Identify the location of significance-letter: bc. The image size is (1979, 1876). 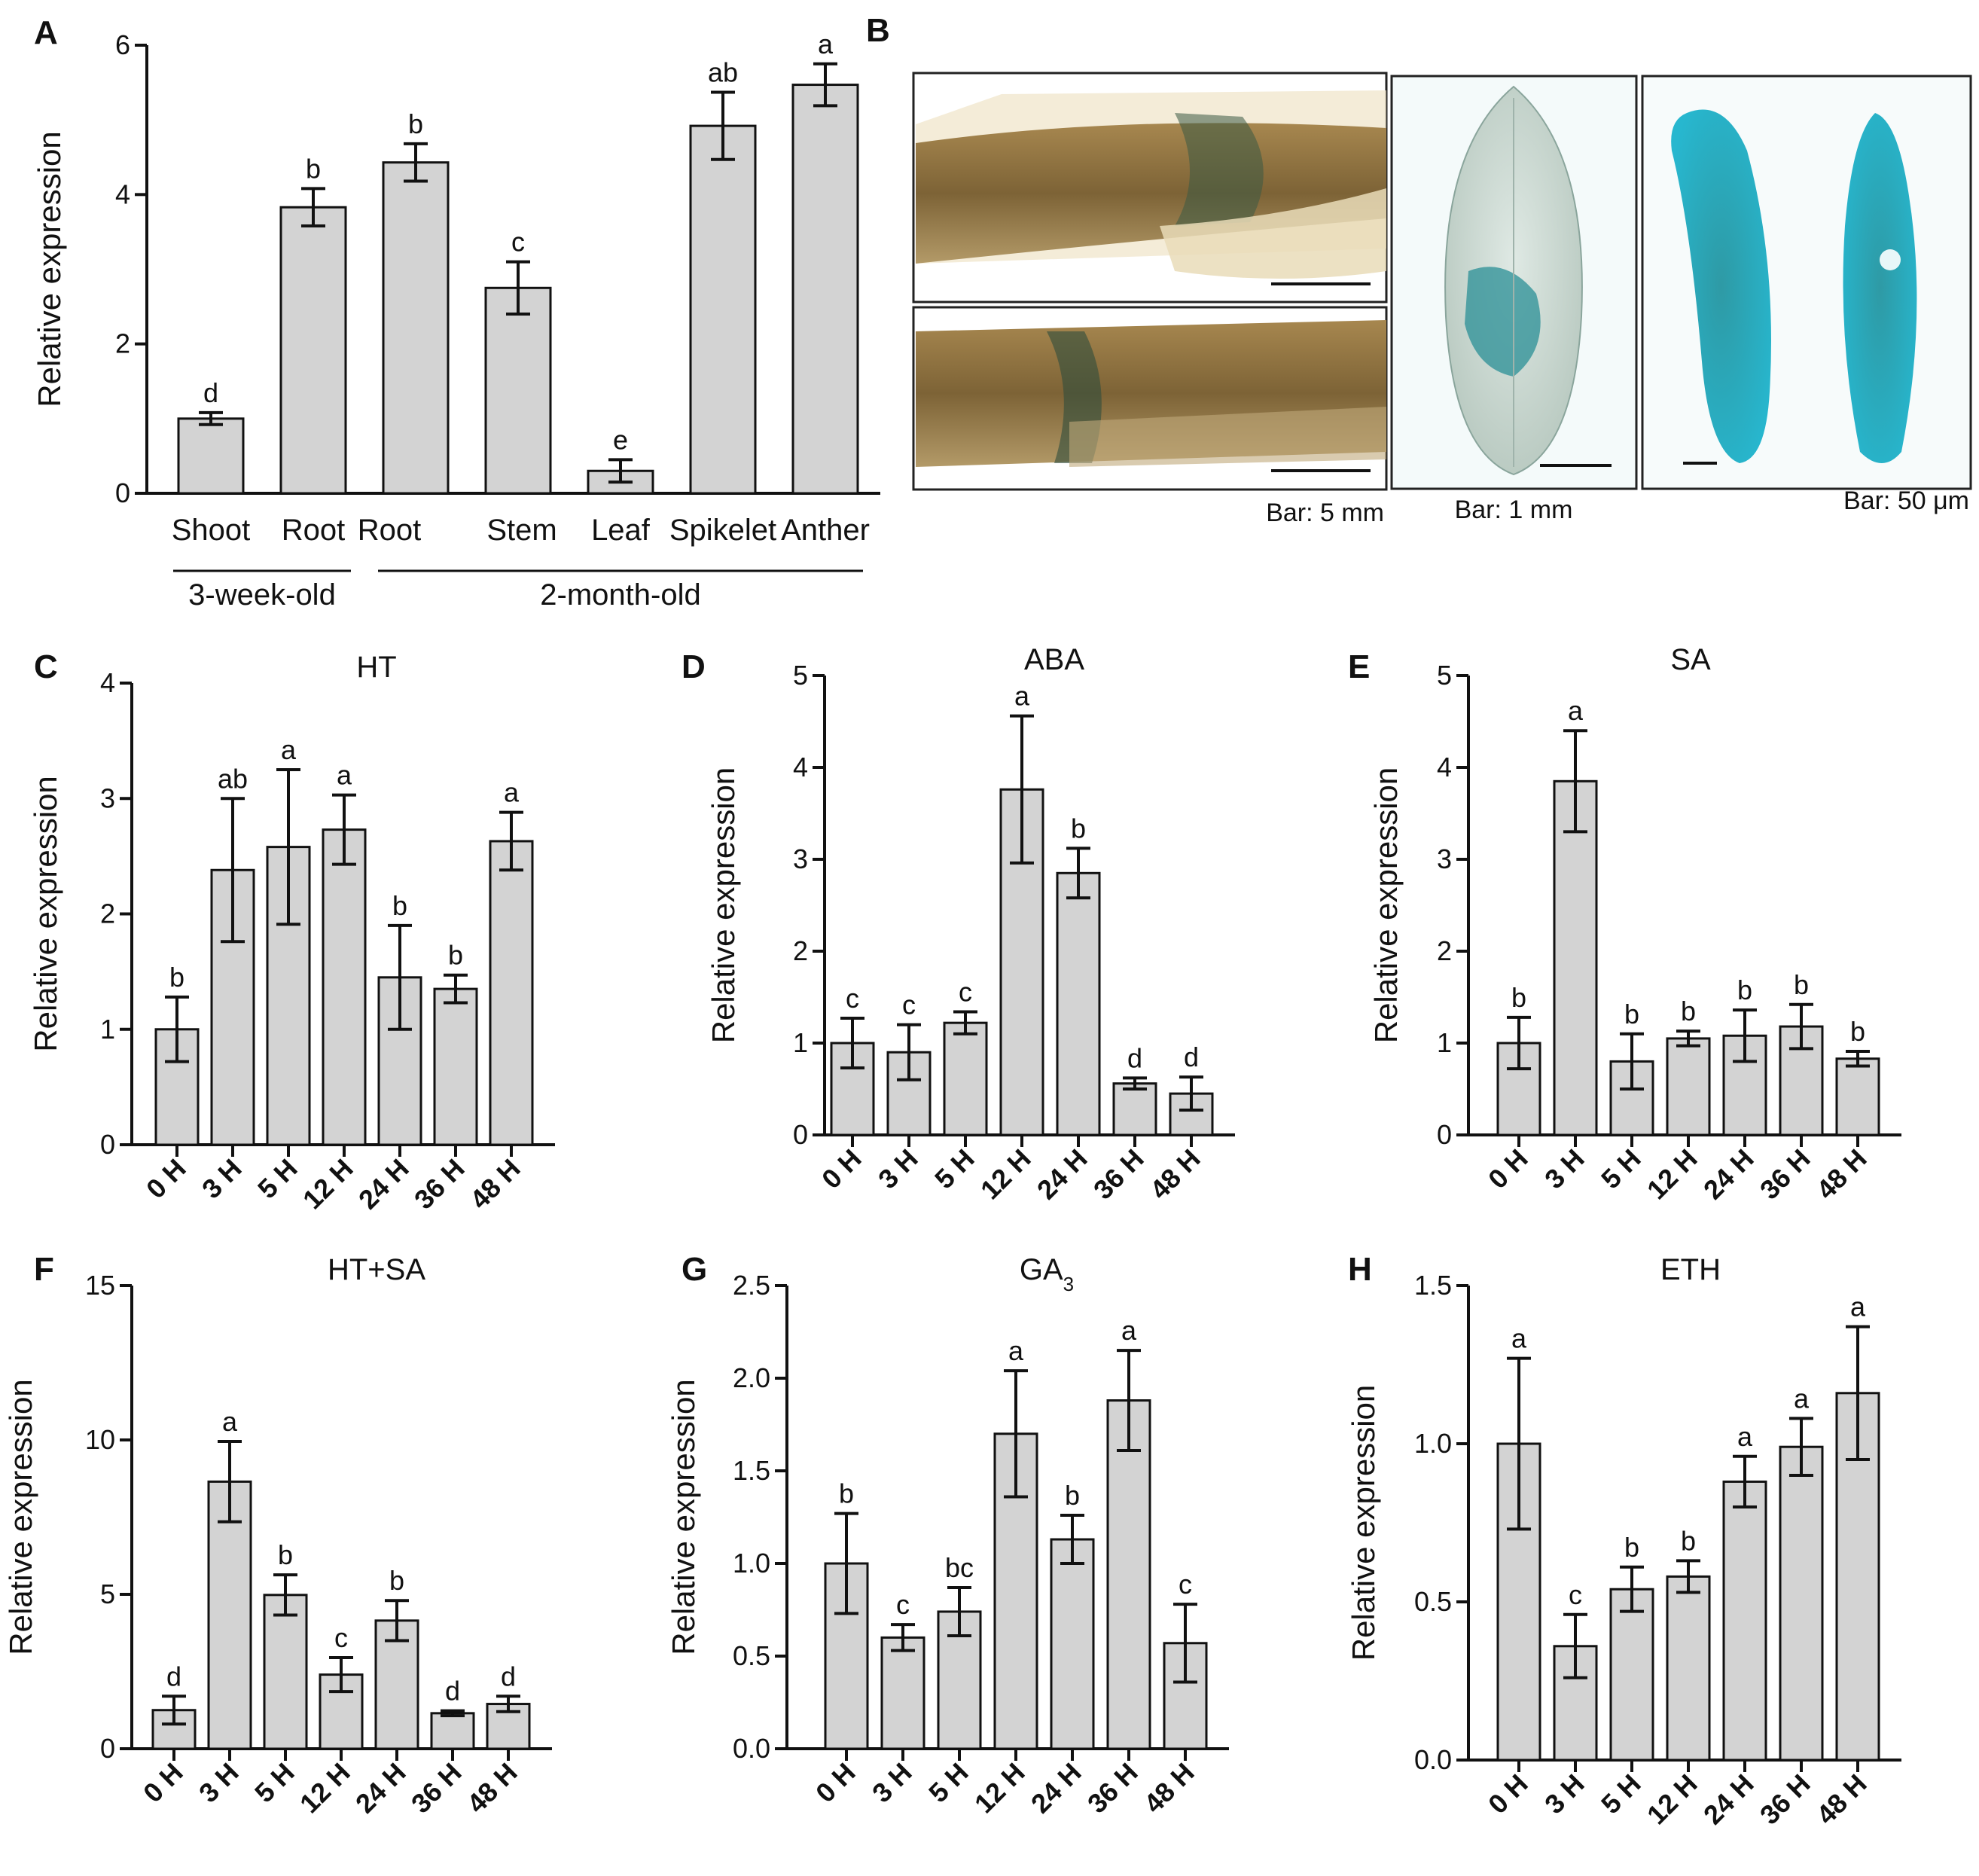
(959, 1568).